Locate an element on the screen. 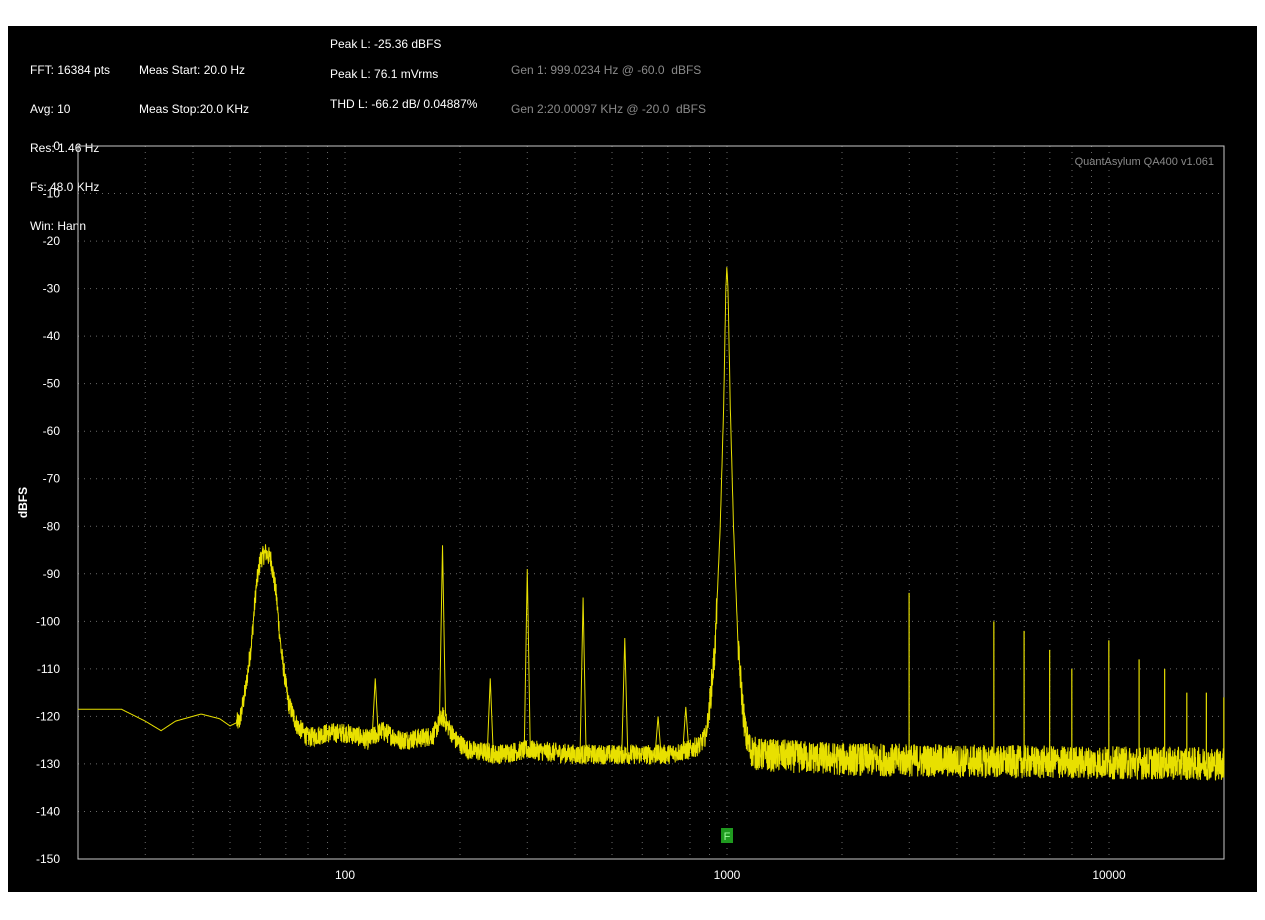 The height and width of the screenshot is (920, 1265). fft-averages: Avg: 10 is located at coordinates (50, 109).